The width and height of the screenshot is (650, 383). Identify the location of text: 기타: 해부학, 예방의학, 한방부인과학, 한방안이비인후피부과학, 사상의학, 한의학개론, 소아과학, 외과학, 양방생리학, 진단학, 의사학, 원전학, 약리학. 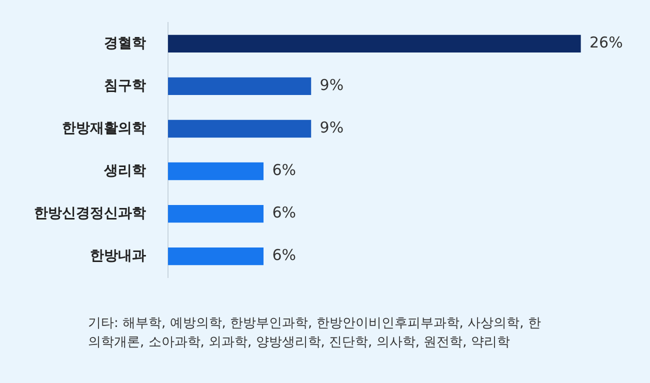
(315, 333).